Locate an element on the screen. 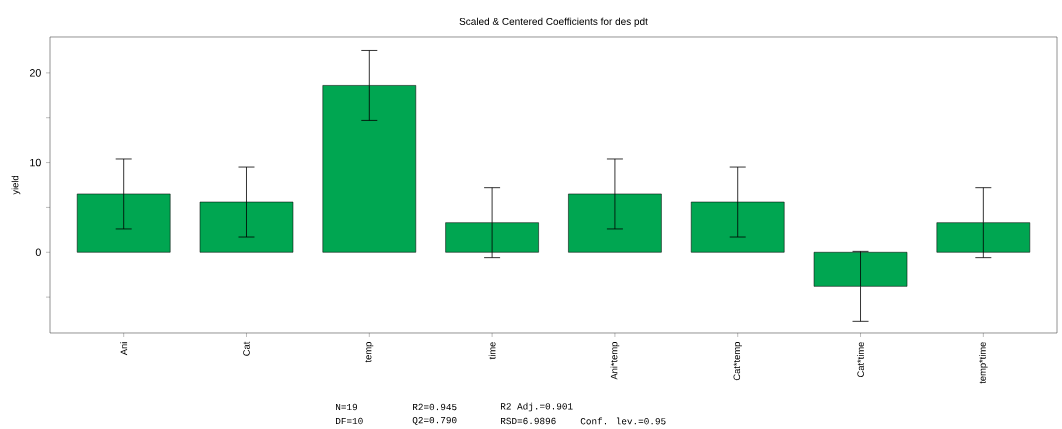  x-tick-label: Cat*temp is located at coordinates (737, 361).